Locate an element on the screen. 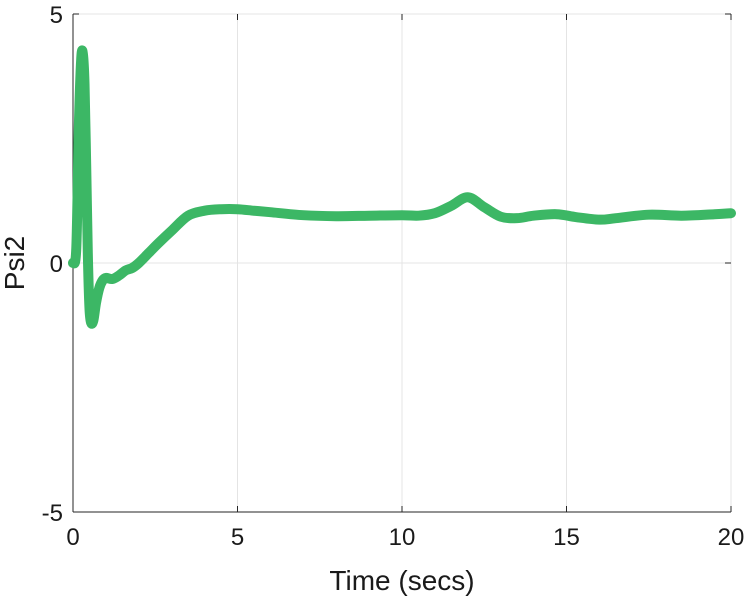 The image size is (747, 599). y-tick-label: 0 is located at coordinates (56, 264).